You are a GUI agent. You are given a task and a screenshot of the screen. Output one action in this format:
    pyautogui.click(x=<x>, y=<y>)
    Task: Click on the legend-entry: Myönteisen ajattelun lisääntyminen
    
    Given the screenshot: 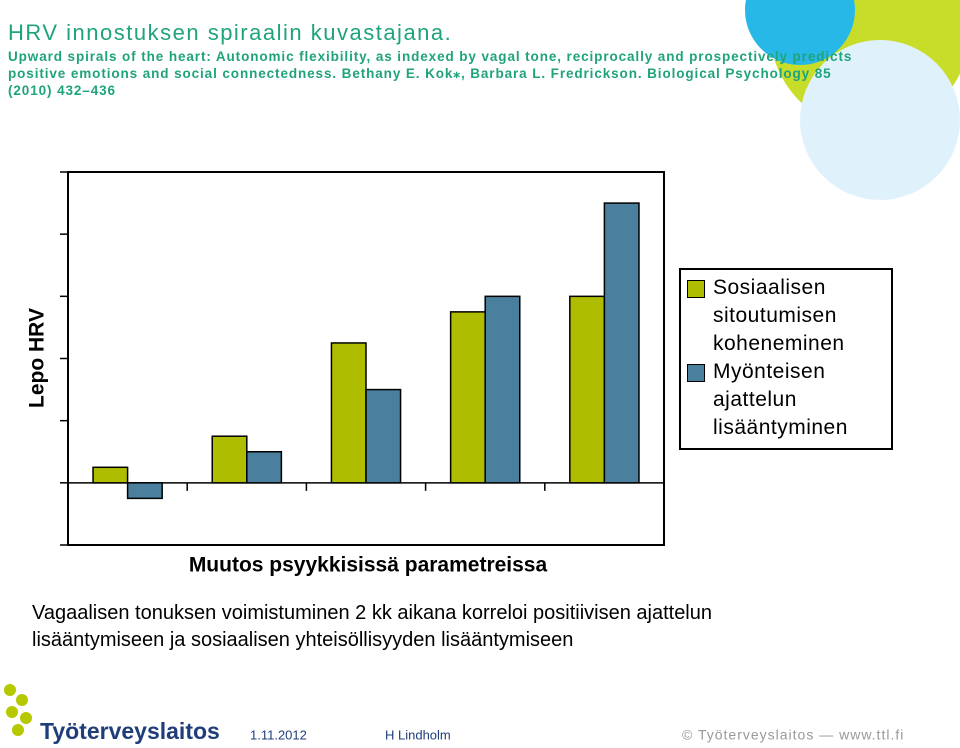 What is the action you would take?
    pyautogui.click(x=789, y=400)
    